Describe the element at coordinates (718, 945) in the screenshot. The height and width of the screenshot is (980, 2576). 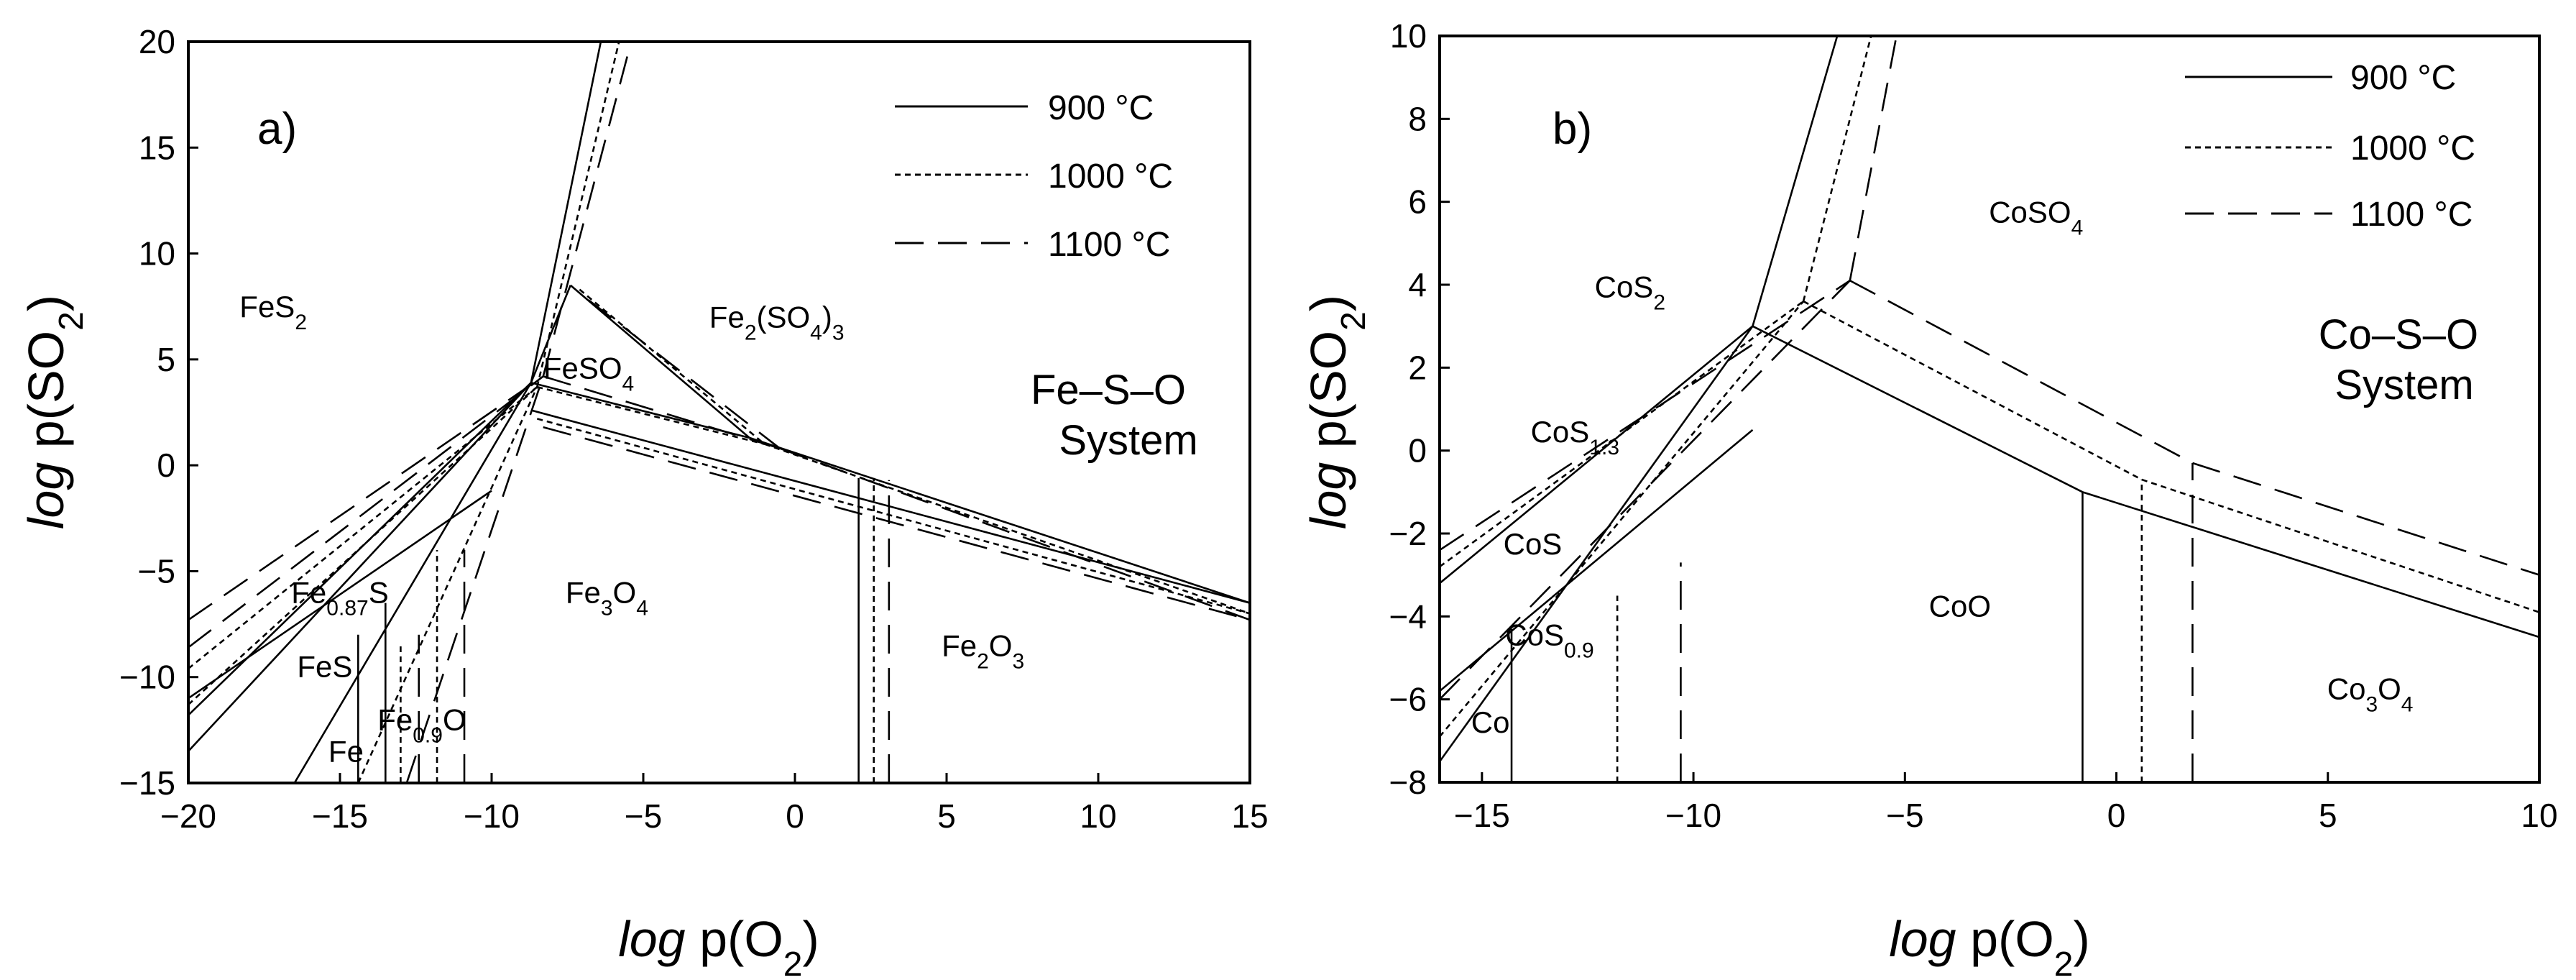
I see `panel-a-x-axis-label: log p(O2)` at that location.